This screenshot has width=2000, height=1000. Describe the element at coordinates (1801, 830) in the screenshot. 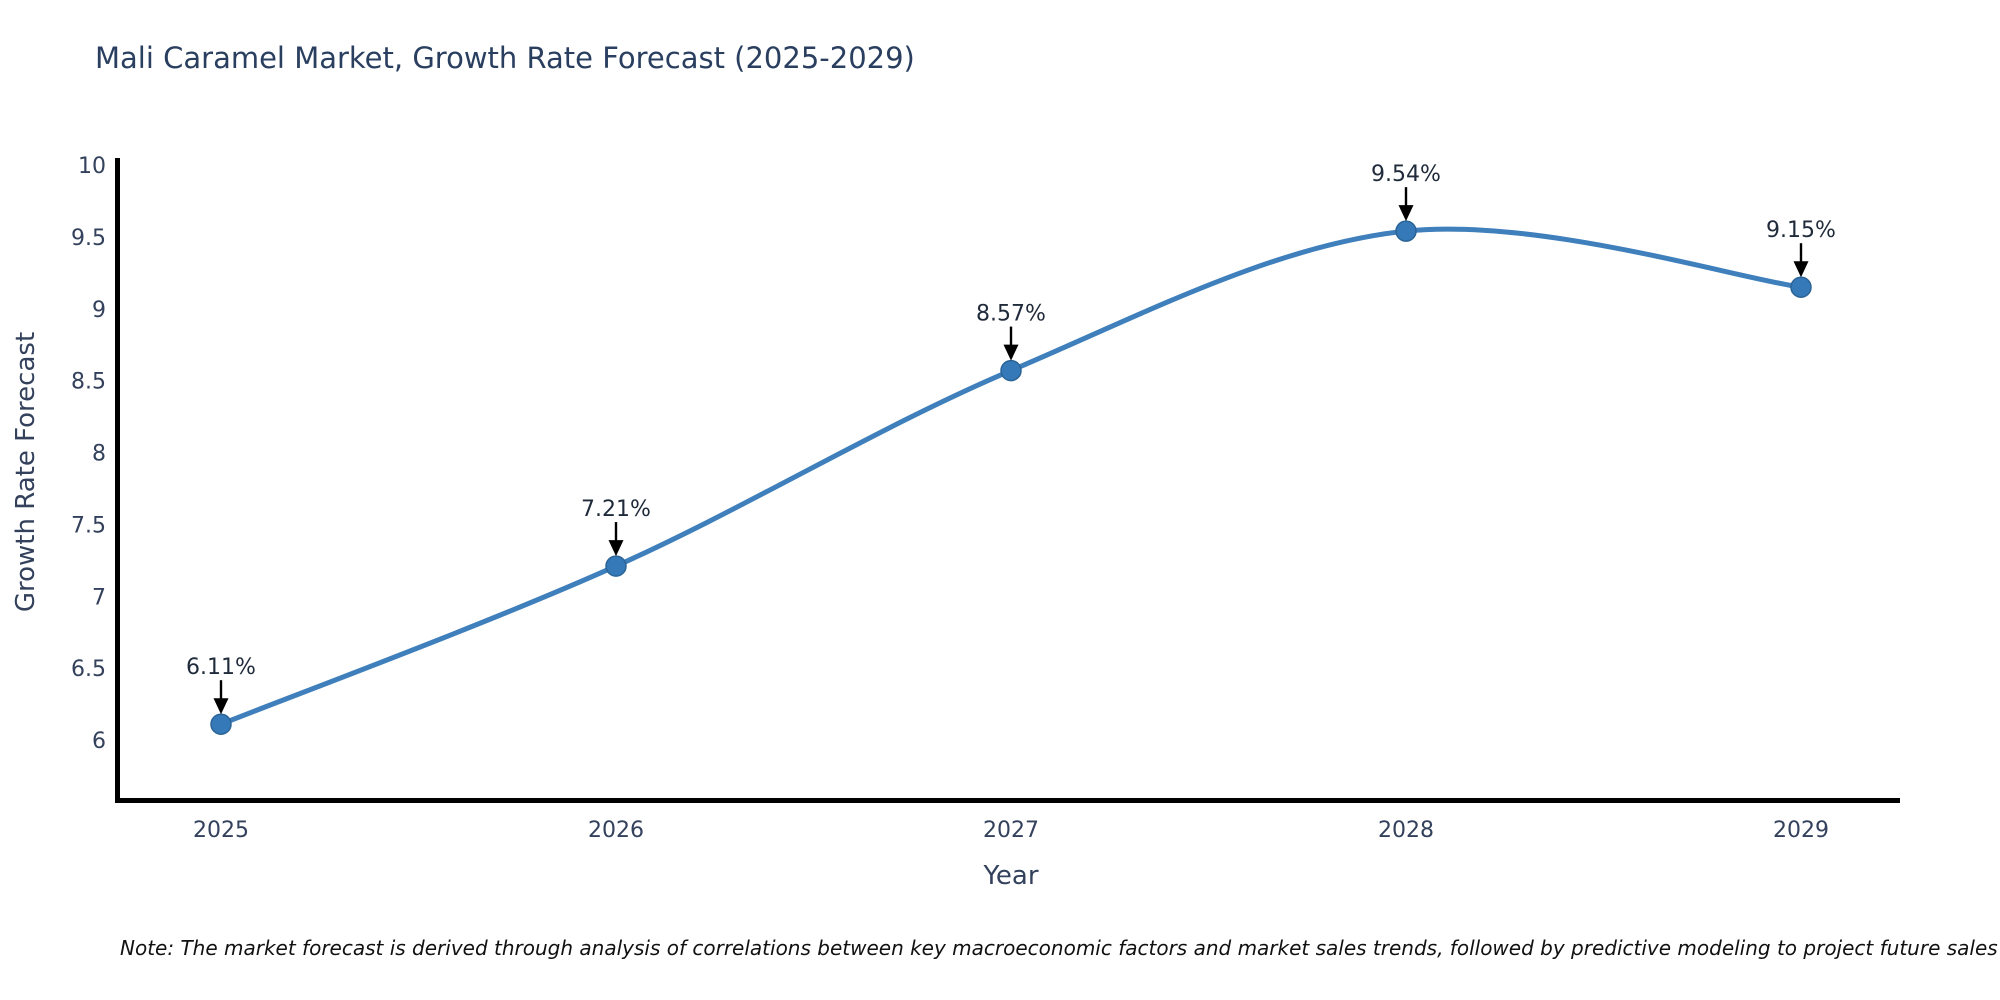

I see `x-tick-label: 2029` at that location.